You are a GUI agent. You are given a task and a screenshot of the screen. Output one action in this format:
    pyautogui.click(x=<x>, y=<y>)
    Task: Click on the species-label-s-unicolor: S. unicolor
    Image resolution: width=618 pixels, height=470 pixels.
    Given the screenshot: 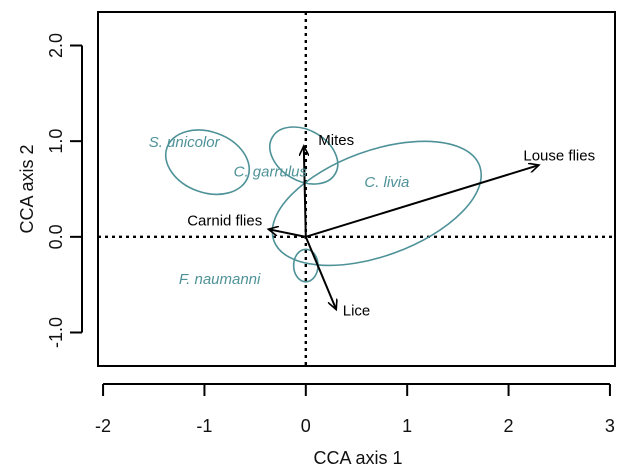 What is the action you would take?
    pyautogui.click(x=185, y=142)
    